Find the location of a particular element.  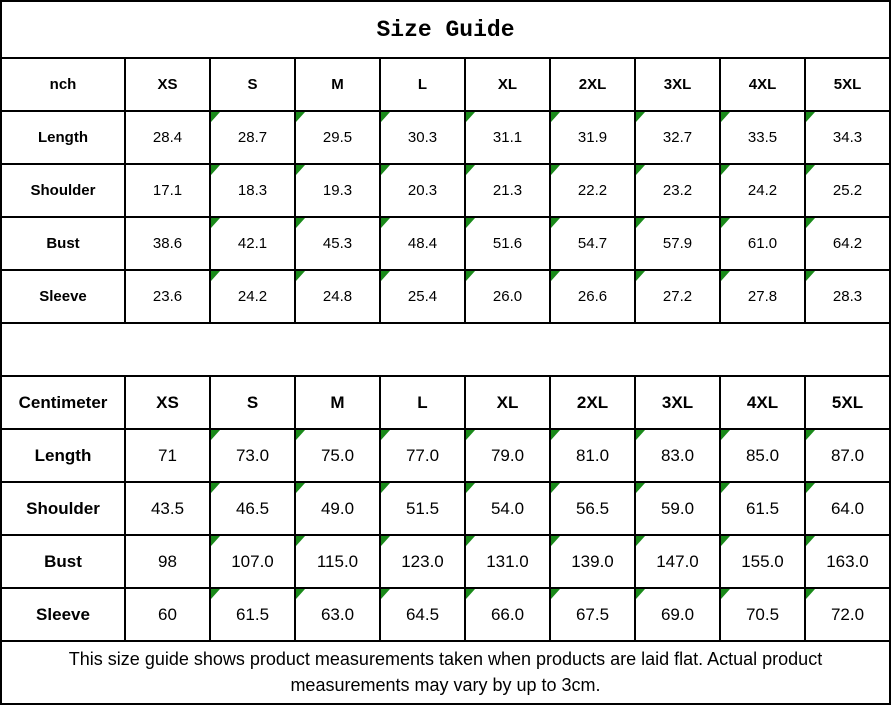

measurement-value-cell: 18.3 is located at coordinates (252, 190).